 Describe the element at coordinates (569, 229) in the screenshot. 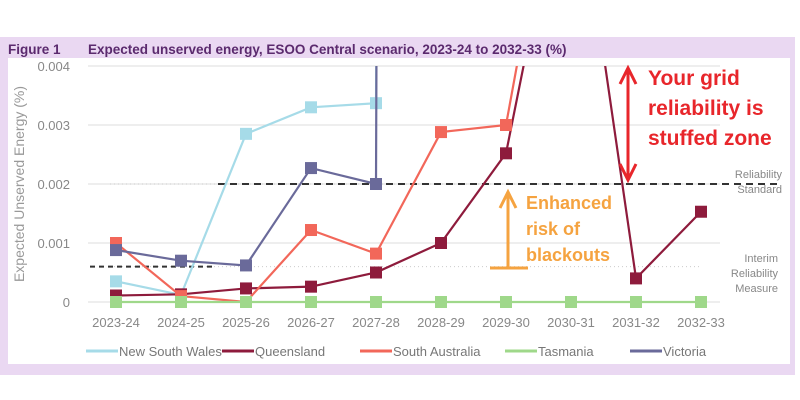

I see `orange-annotation-text: Enhanced risk of blackouts` at that location.